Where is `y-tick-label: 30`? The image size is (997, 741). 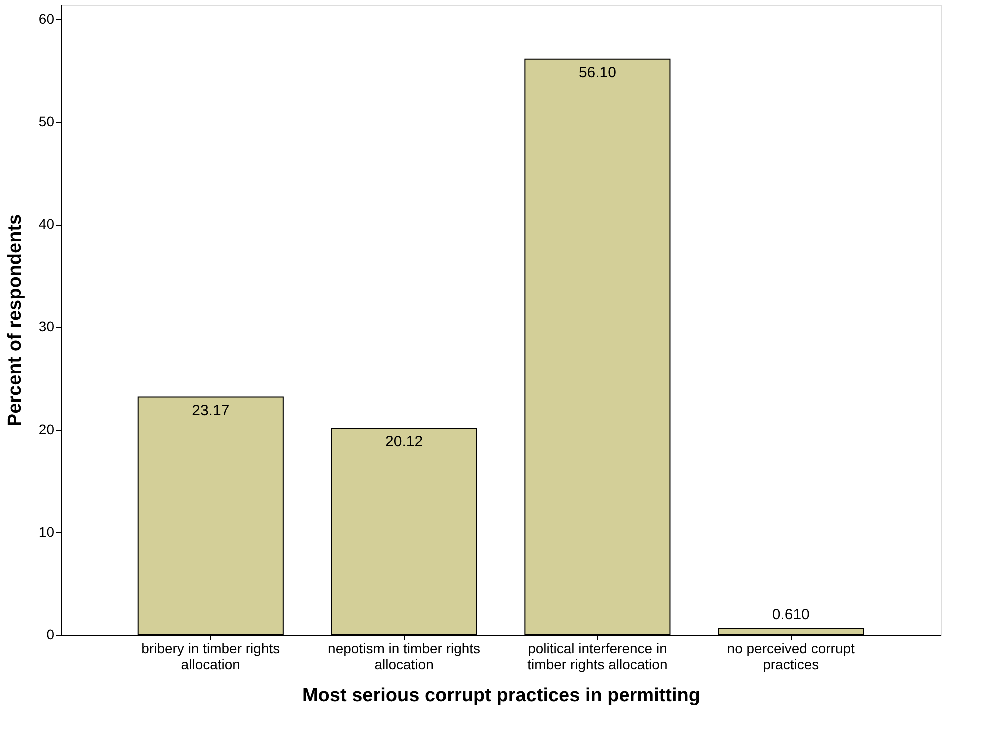
y-tick-label: 30 is located at coordinates (46, 326).